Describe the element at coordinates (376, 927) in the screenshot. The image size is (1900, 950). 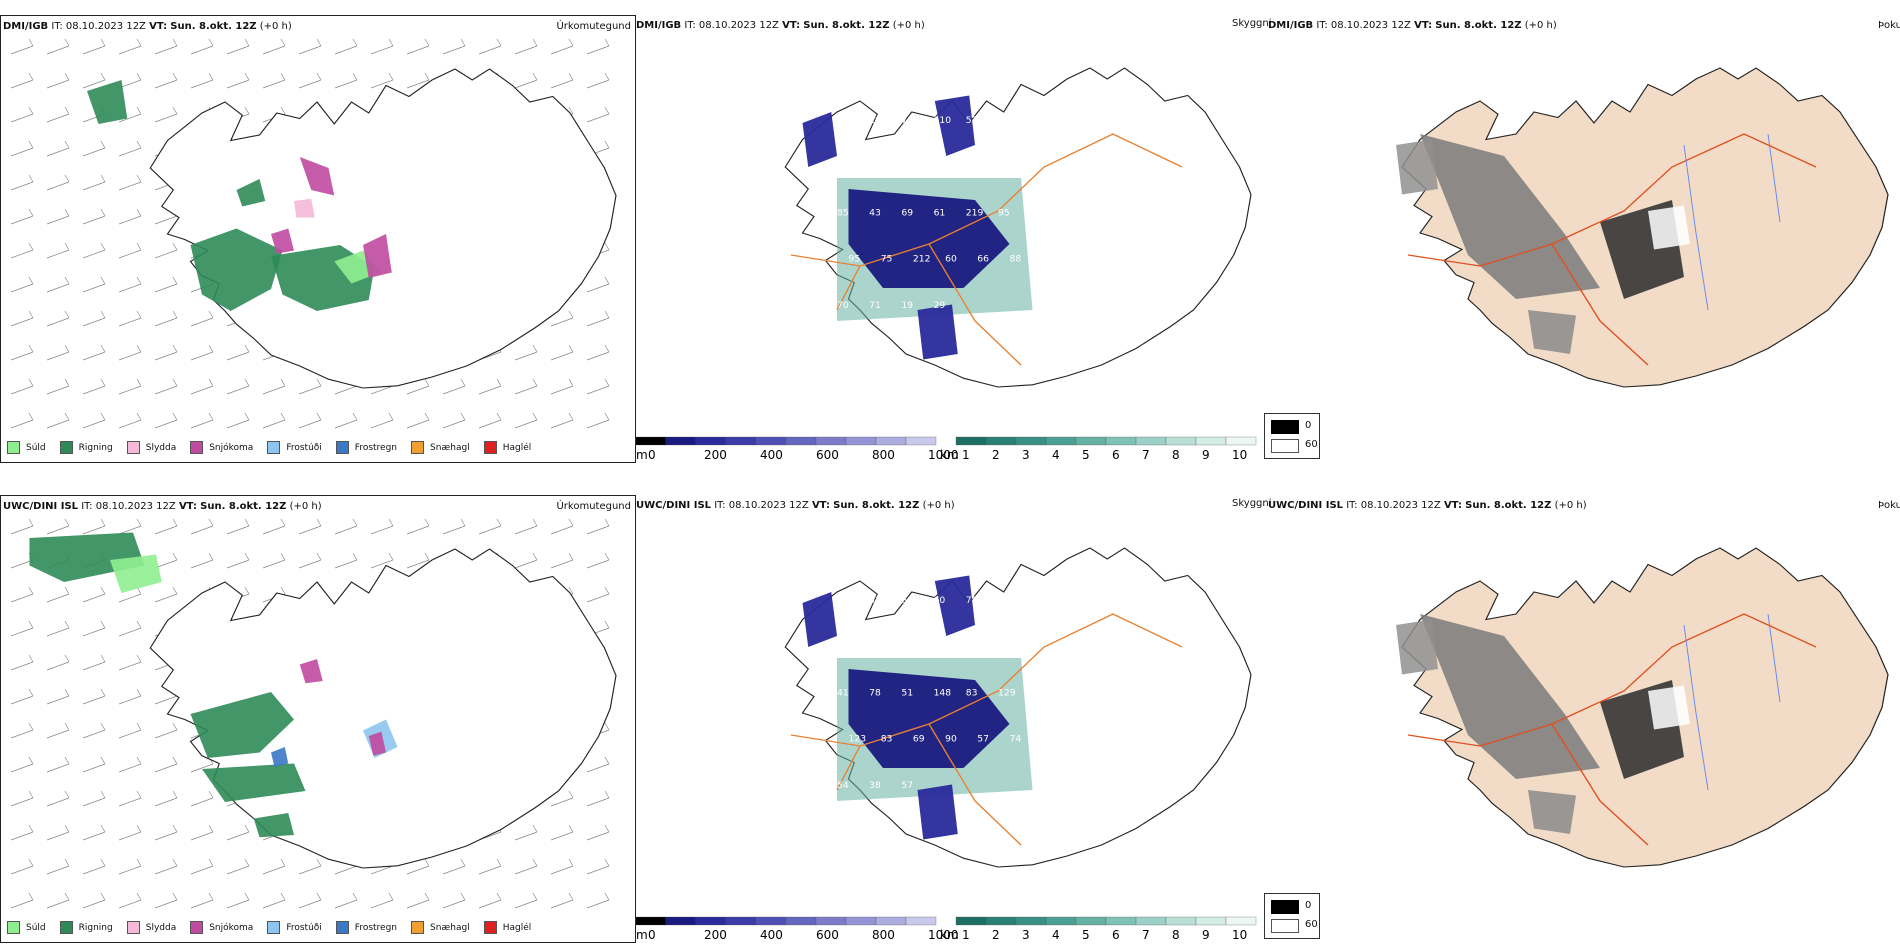
I see `legend-label: Frostregn` at that location.